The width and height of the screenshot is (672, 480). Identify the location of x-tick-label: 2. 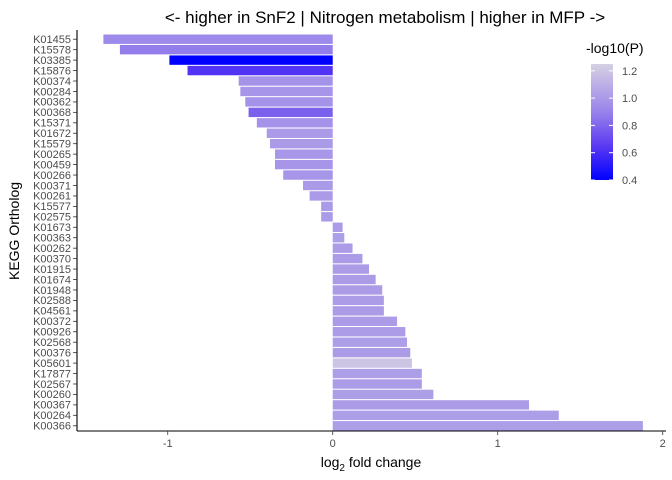
(663, 444).